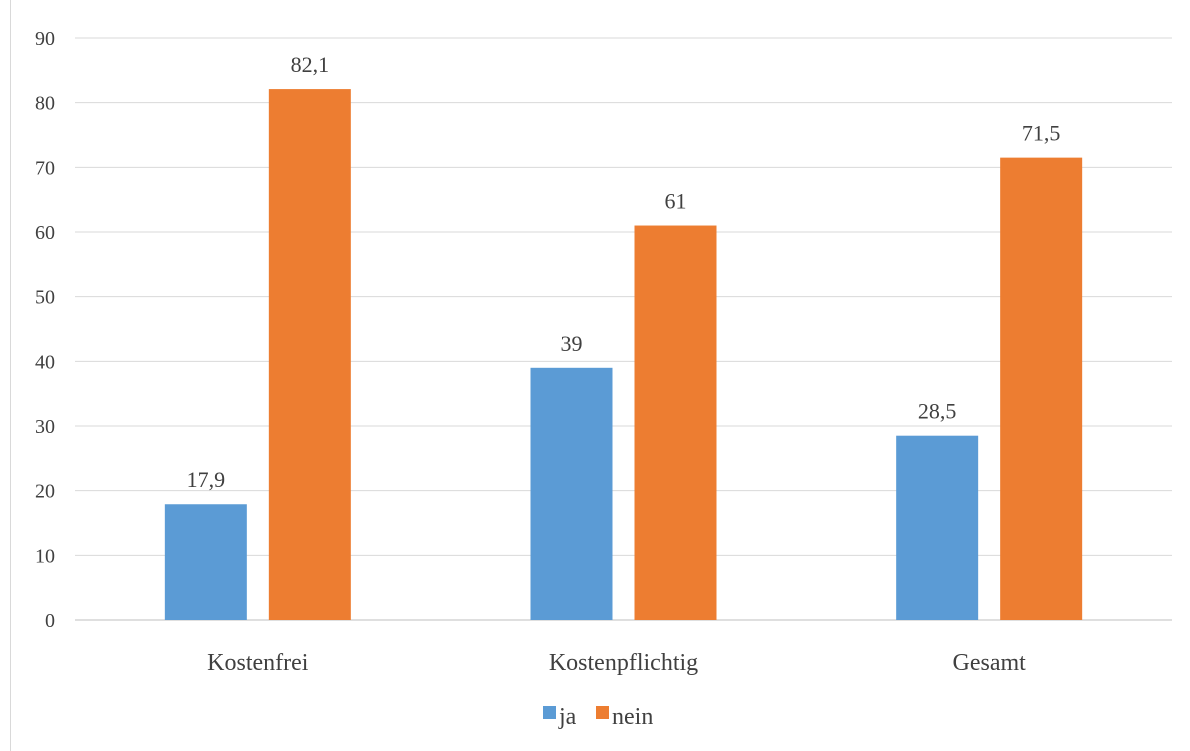 The width and height of the screenshot is (1190, 751). I want to click on data-label: 39, so click(572, 343).